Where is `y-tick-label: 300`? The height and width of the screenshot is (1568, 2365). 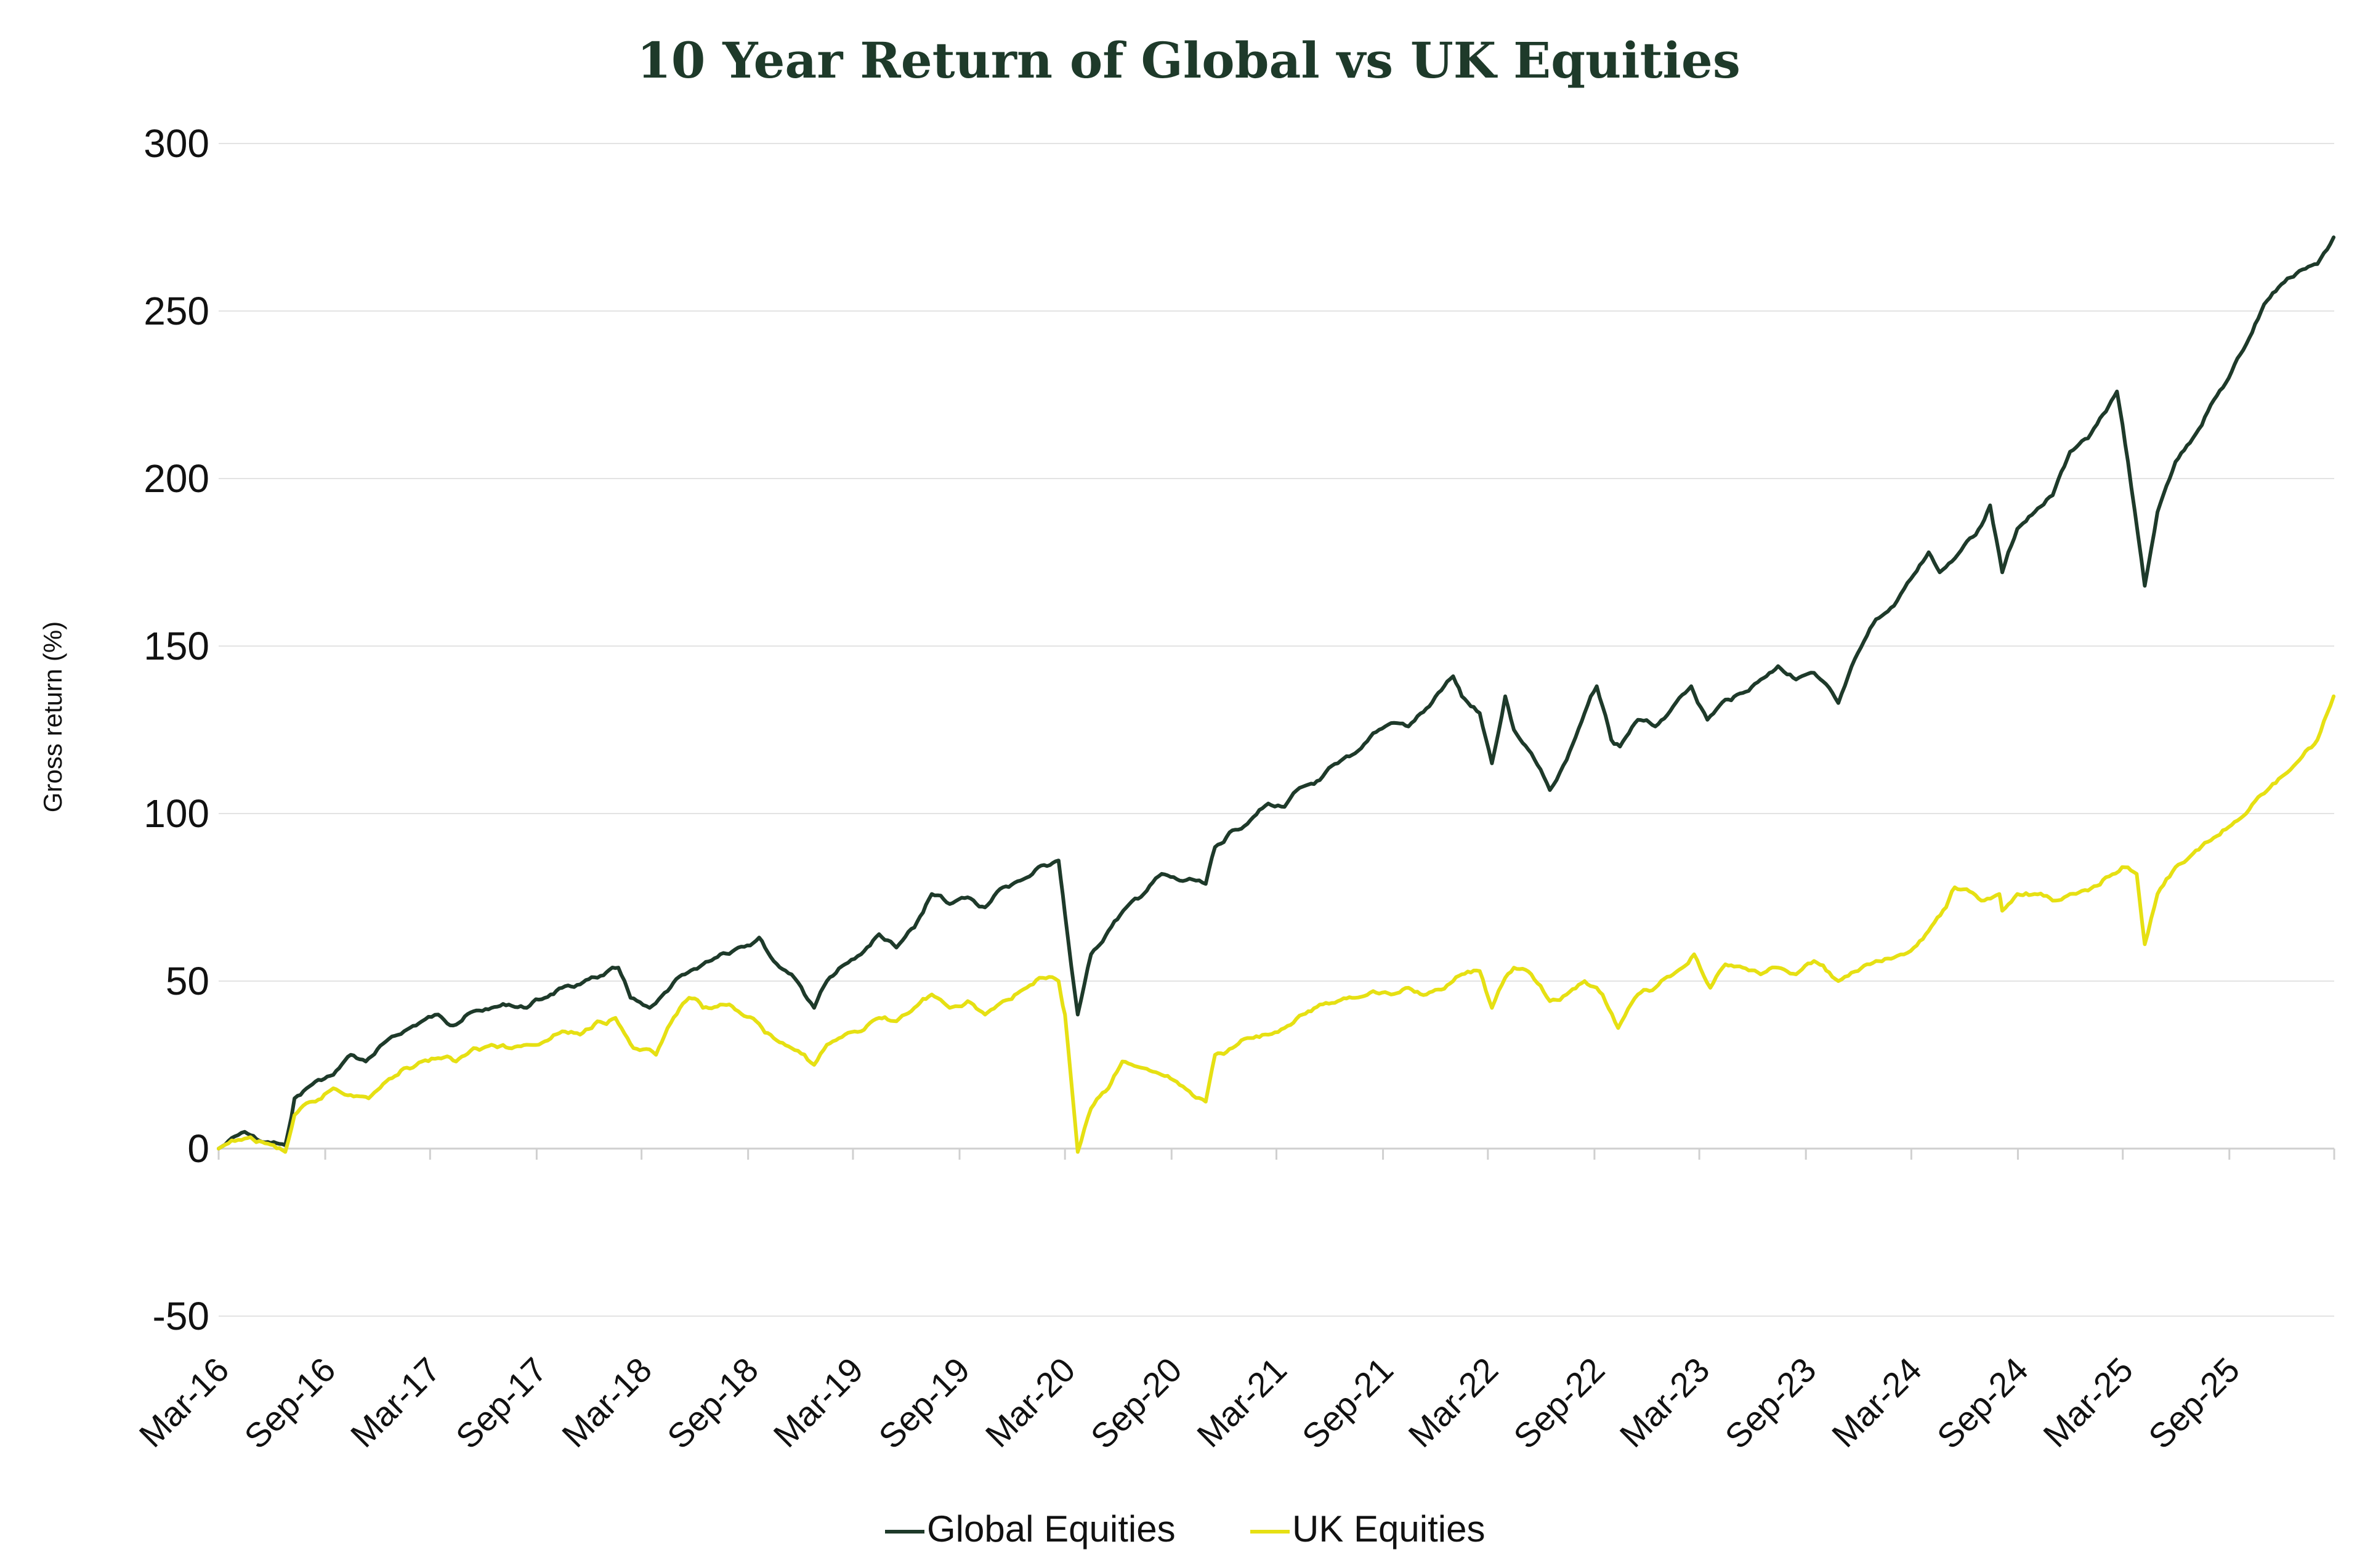
y-tick-label: 300 is located at coordinates (176, 143).